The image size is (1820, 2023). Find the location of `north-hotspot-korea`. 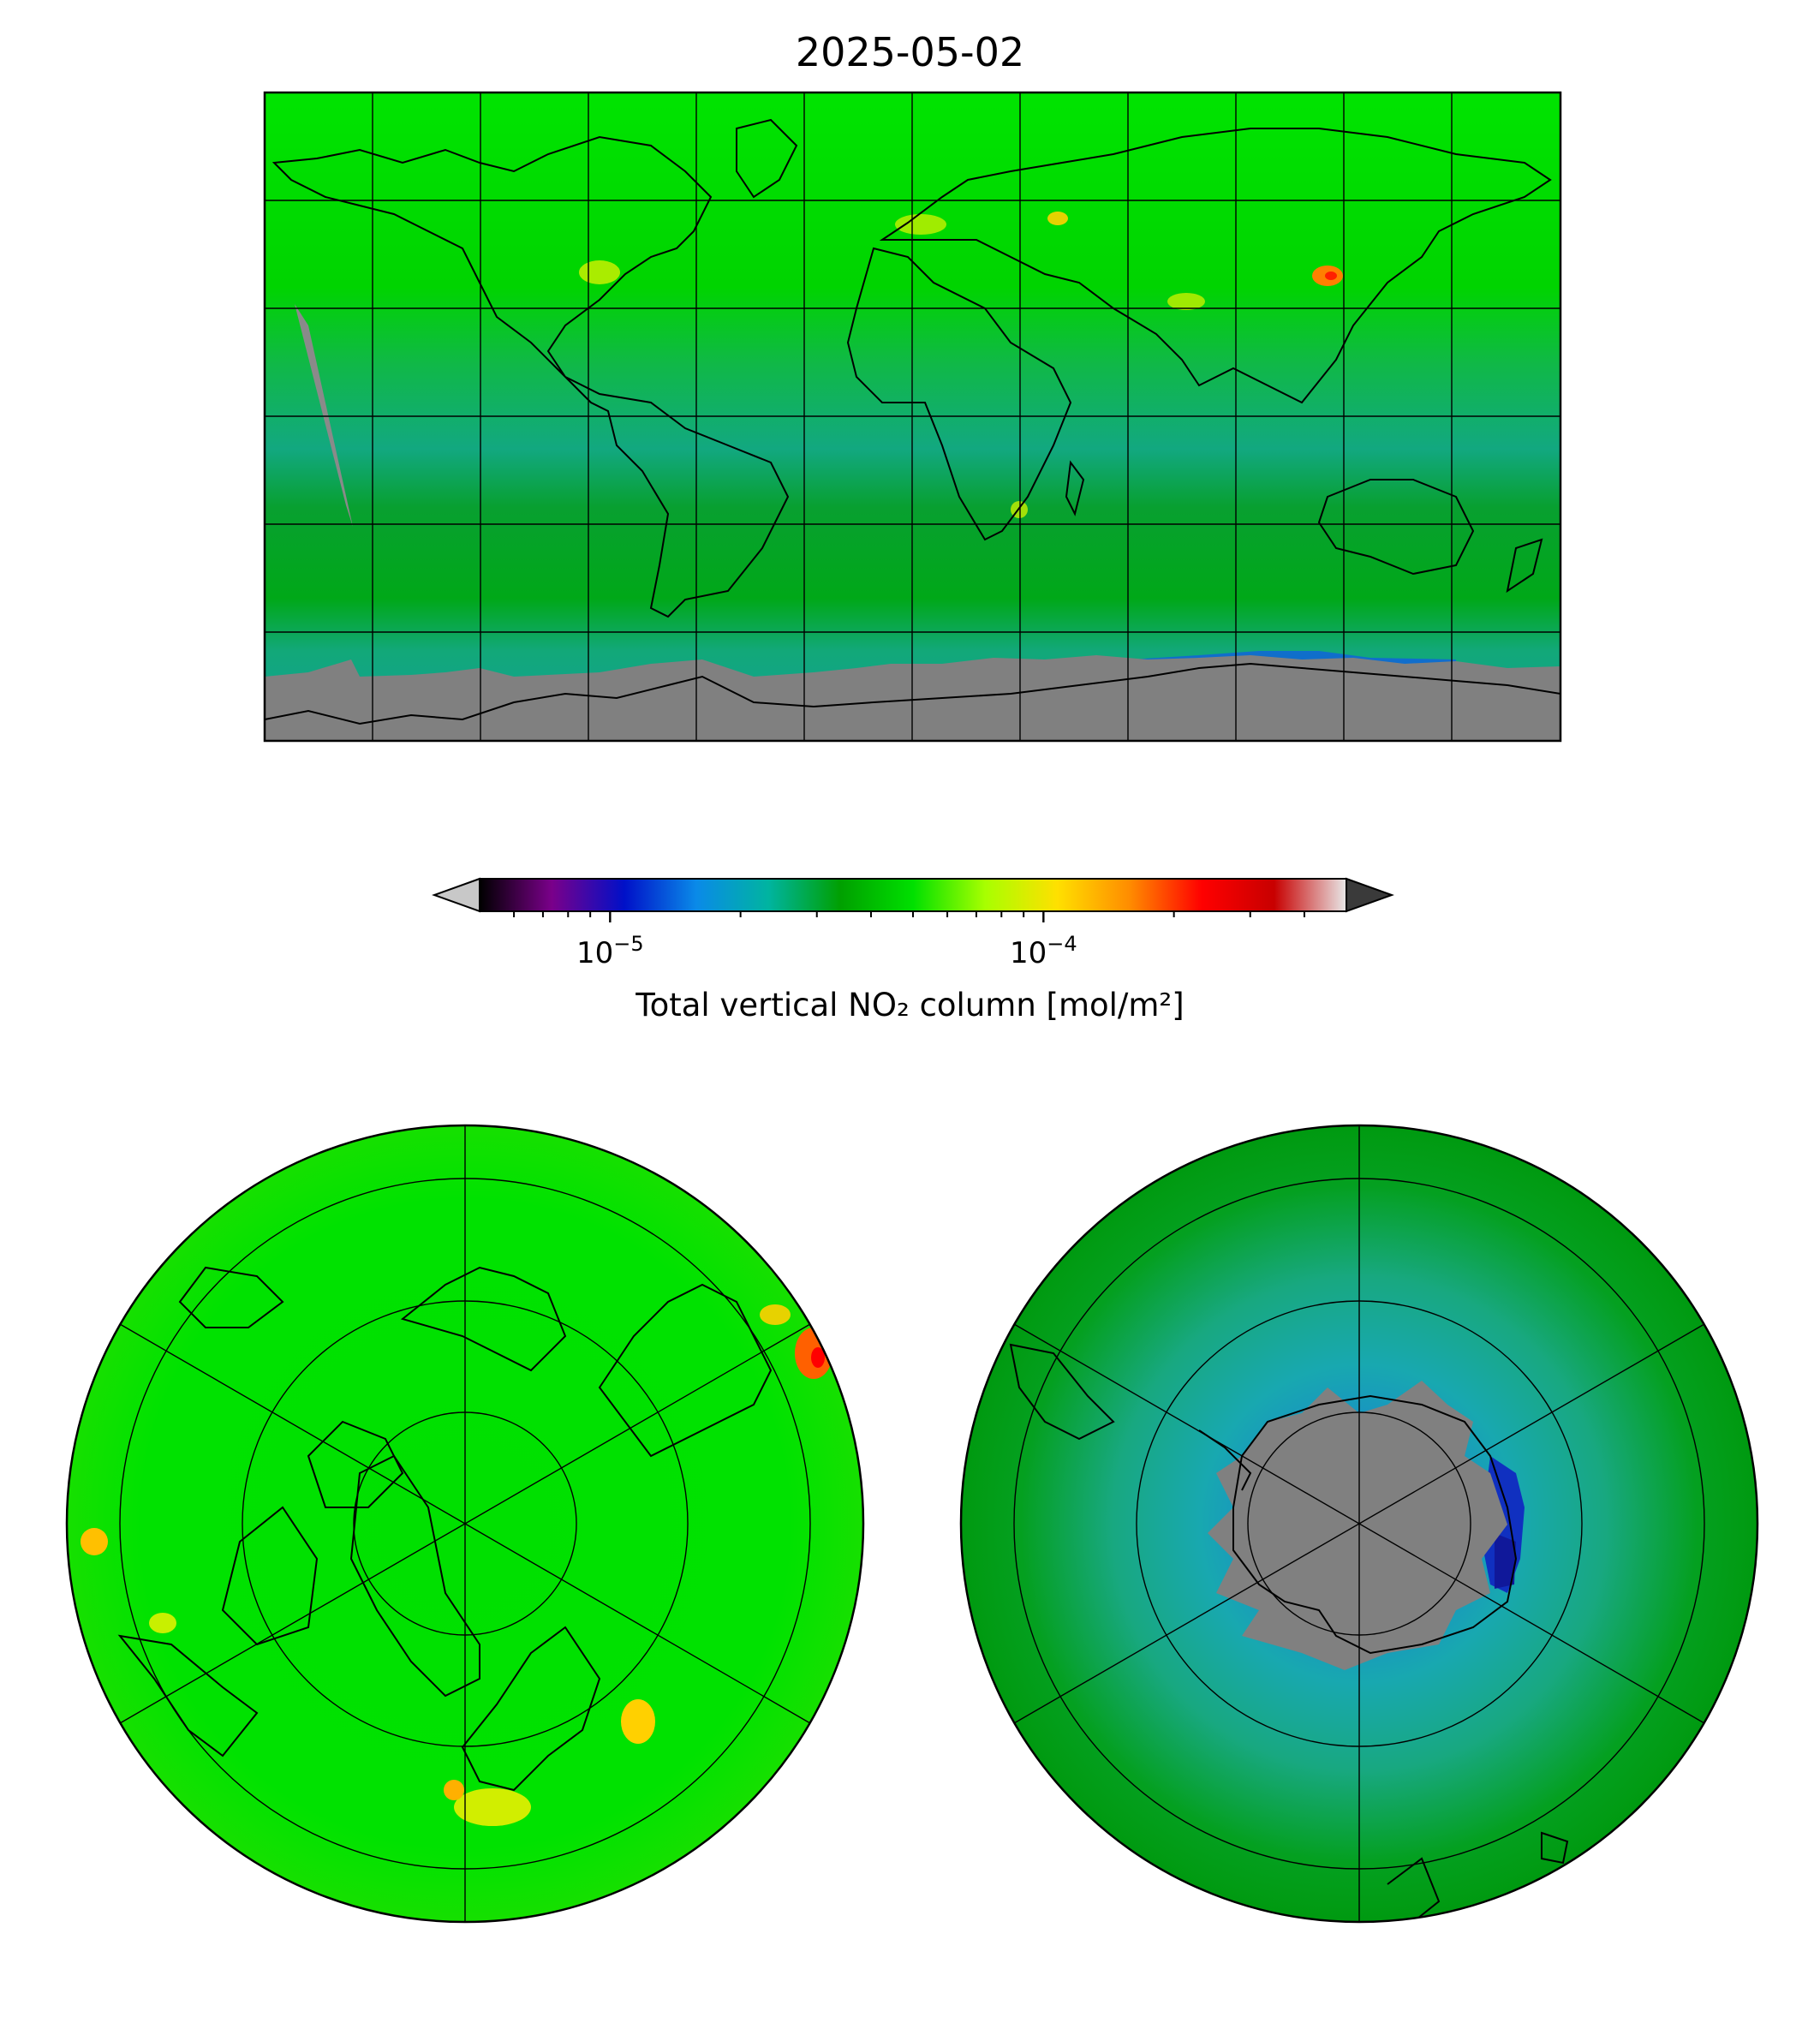

north-hotspot-korea is located at coordinates (775, 1314).